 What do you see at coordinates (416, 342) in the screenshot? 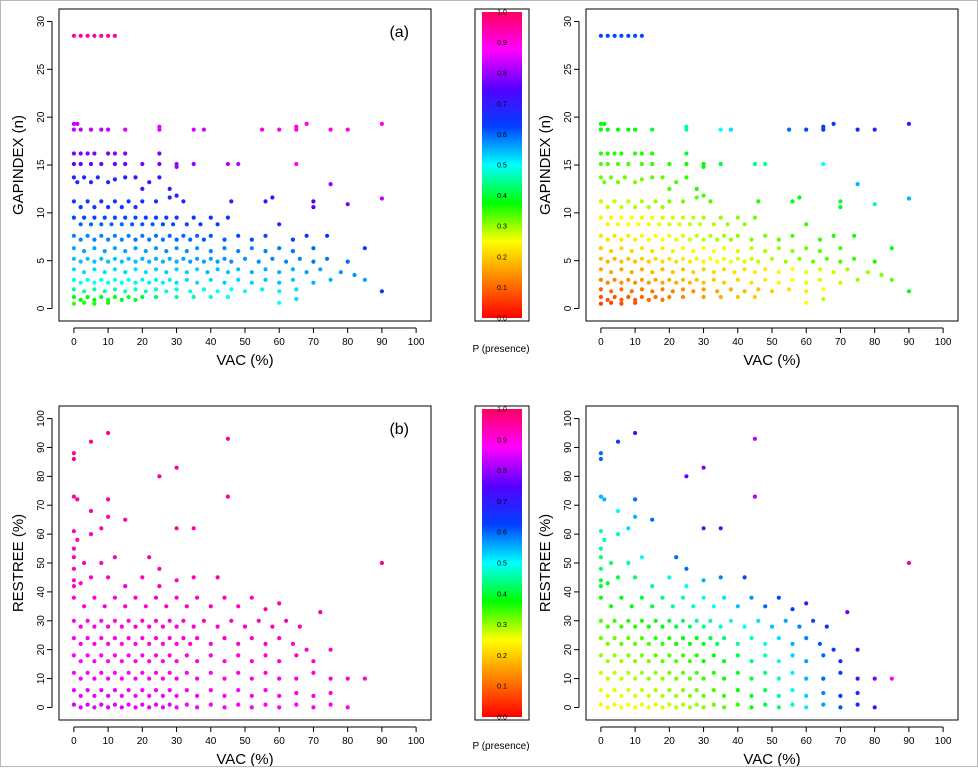
I see `x-tick-label: 100` at bounding box center [416, 342].